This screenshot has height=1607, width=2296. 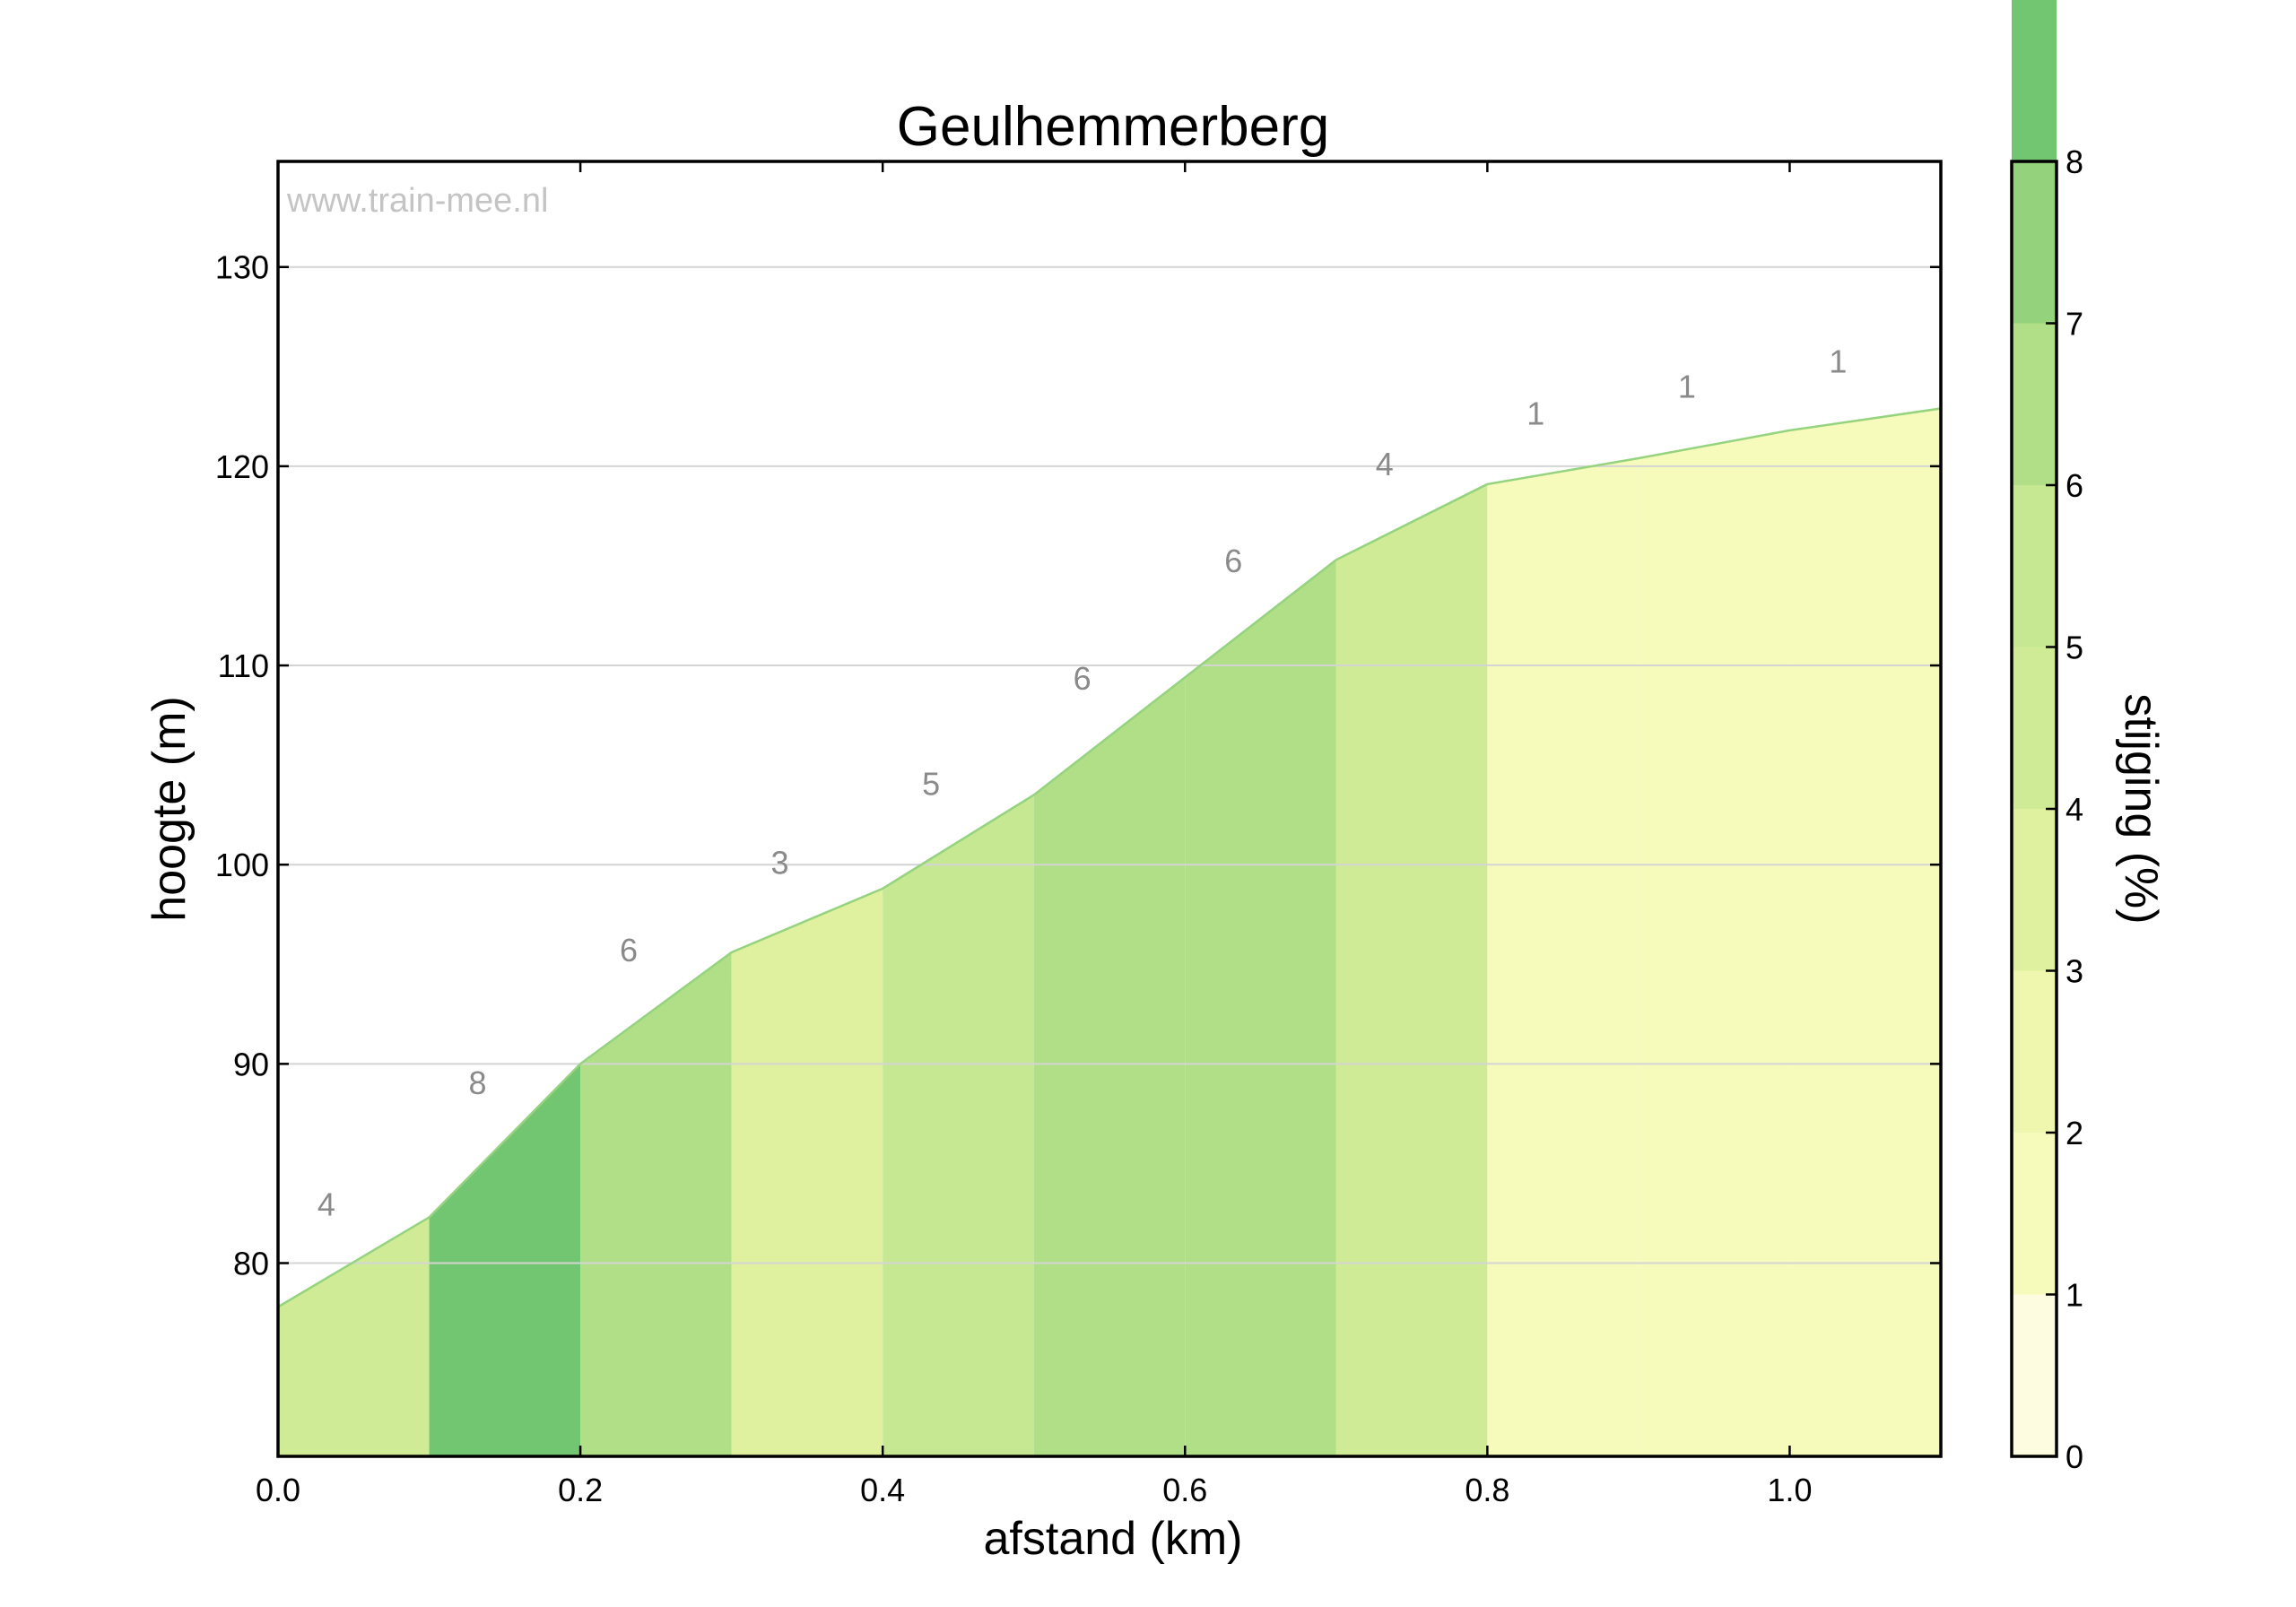 I want to click on x-tick-label: 0.2, so click(x=580, y=1490).